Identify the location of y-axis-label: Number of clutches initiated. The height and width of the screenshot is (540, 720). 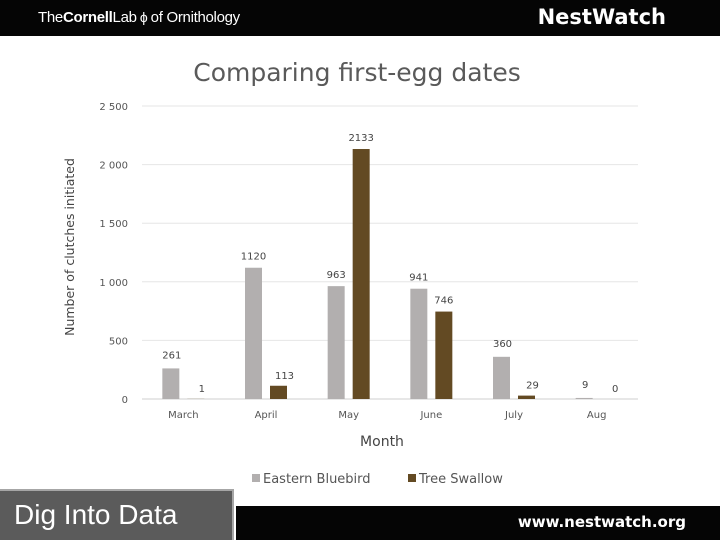
(69, 247).